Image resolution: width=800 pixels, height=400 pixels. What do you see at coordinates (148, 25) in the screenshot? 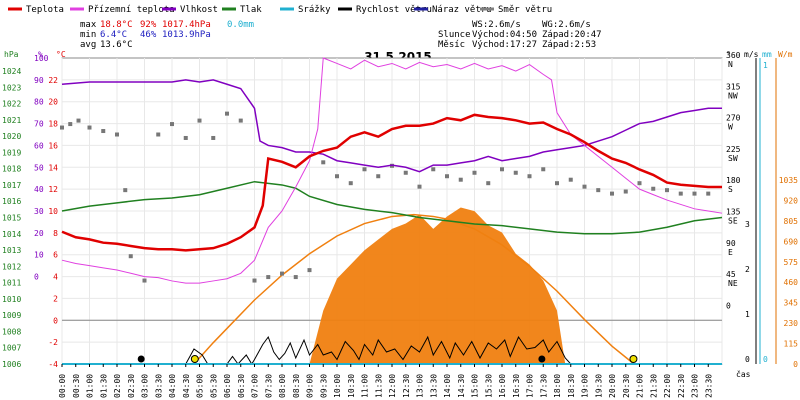
I see `stat-max-hum: 92%` at bounding box center [148, 25].